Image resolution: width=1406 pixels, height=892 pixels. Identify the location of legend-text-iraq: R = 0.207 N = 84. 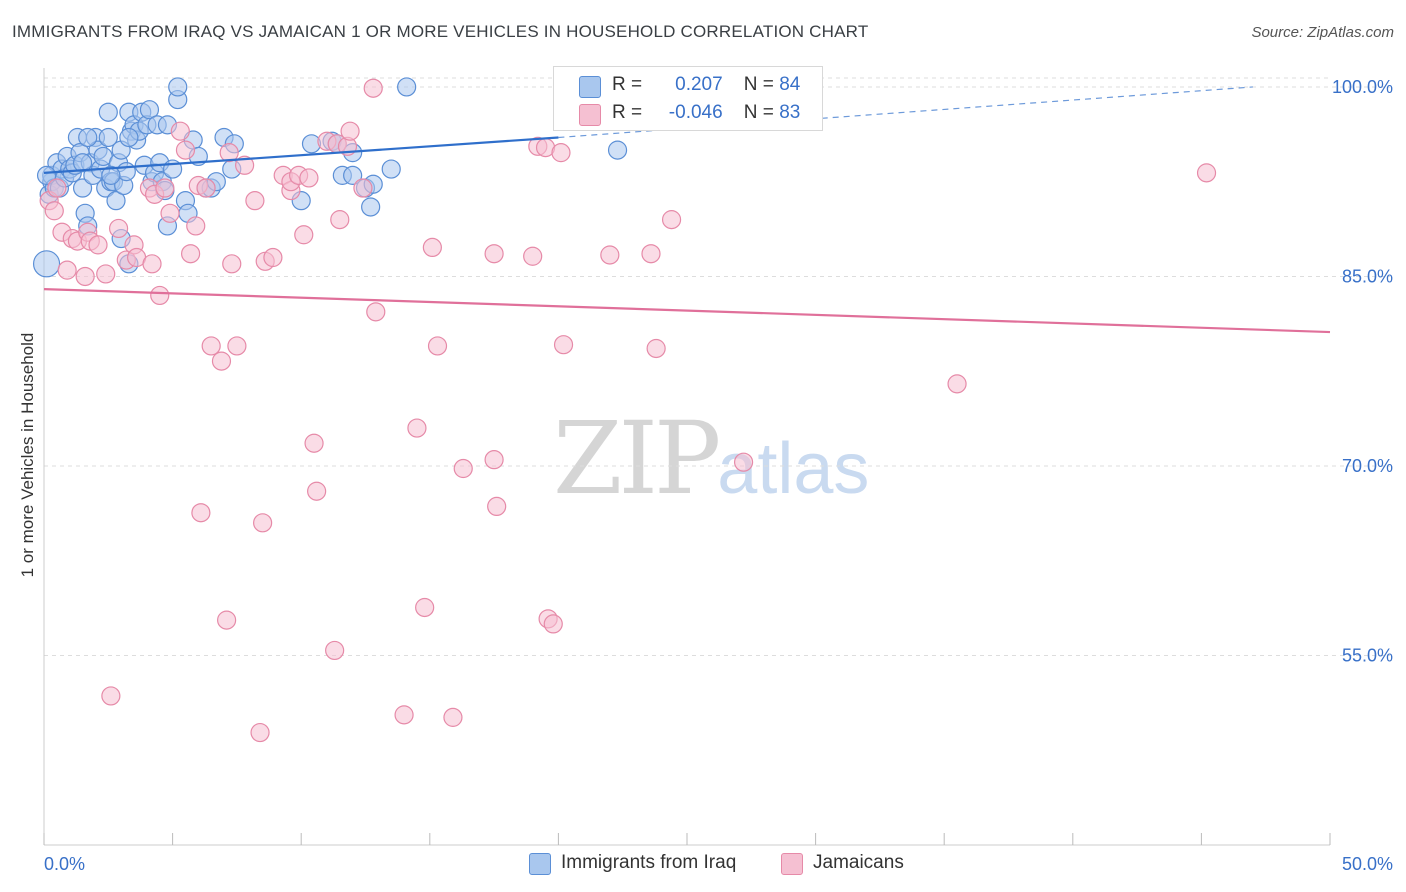
(706, 85).